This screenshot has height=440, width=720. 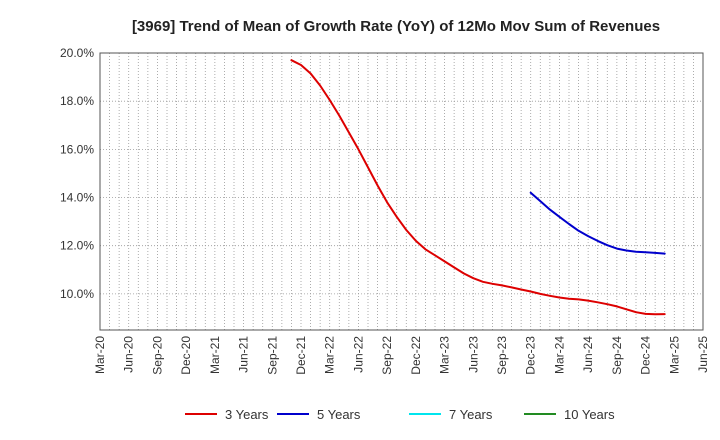 What do you see at coordinates (129, 354) in the screenshot?
I see `x-tick-label: Jun-20` at bounding box center [129, 354].